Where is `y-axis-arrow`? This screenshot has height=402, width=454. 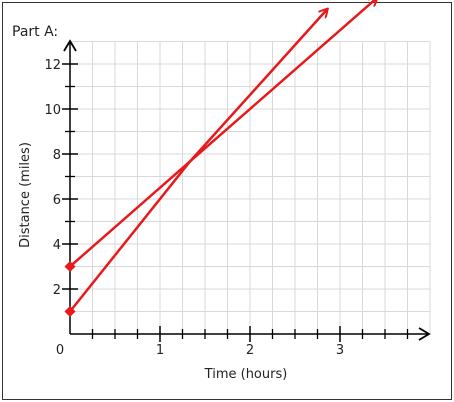
y-axis-arrow is located at coordinates (70, 45).